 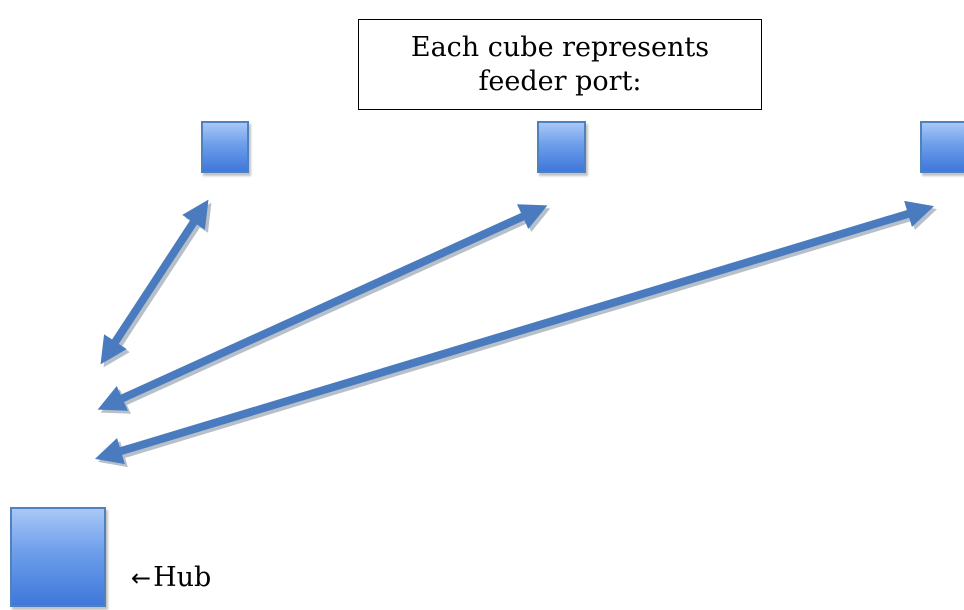 What do you see at coordinates (141, 577) in the screenshot?
I see `left-arrow-icon: ←` at bounding box center [141, 577].